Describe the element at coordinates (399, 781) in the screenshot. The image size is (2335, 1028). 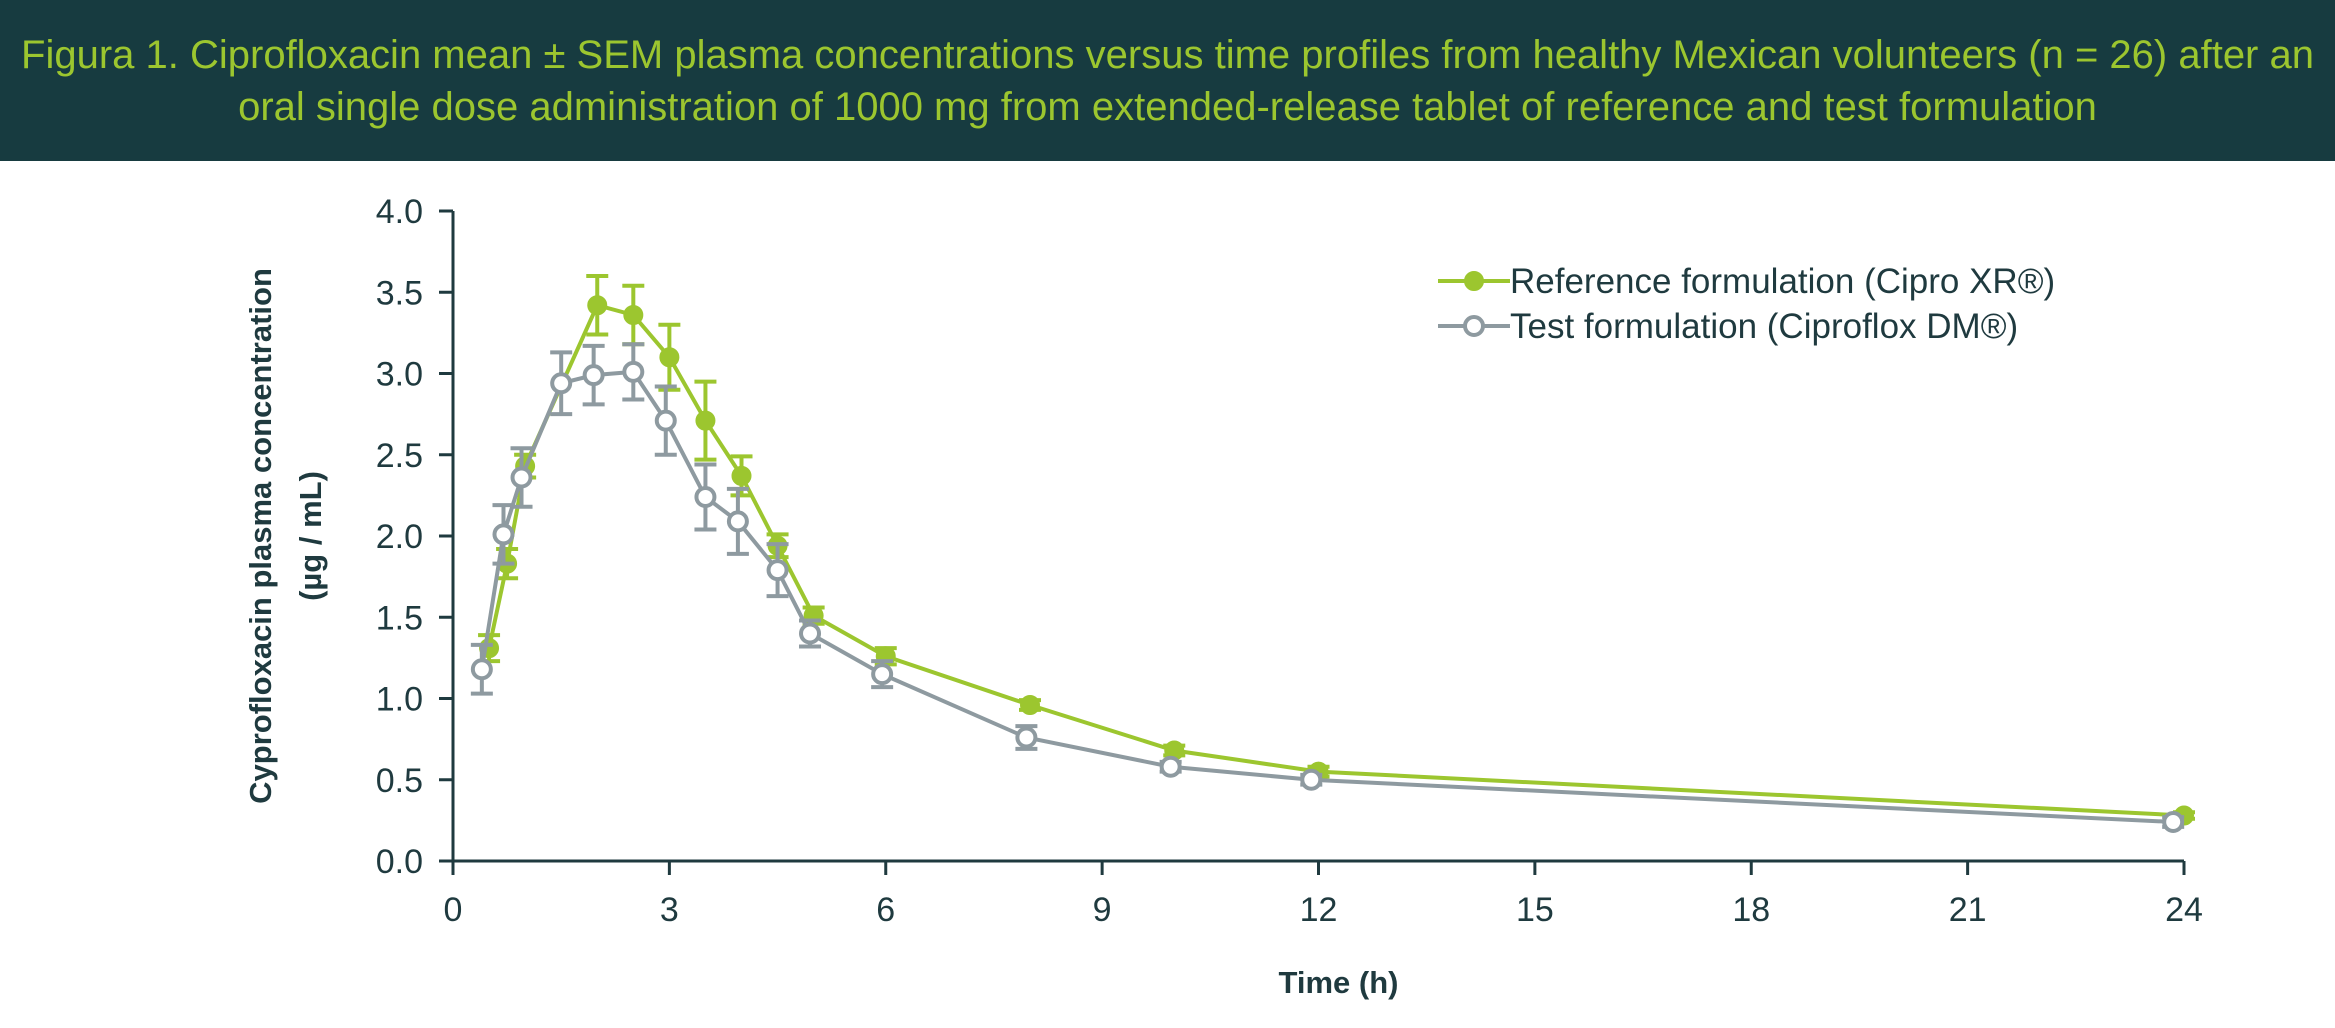
I see `y-tick-label: 0.5` at that location.